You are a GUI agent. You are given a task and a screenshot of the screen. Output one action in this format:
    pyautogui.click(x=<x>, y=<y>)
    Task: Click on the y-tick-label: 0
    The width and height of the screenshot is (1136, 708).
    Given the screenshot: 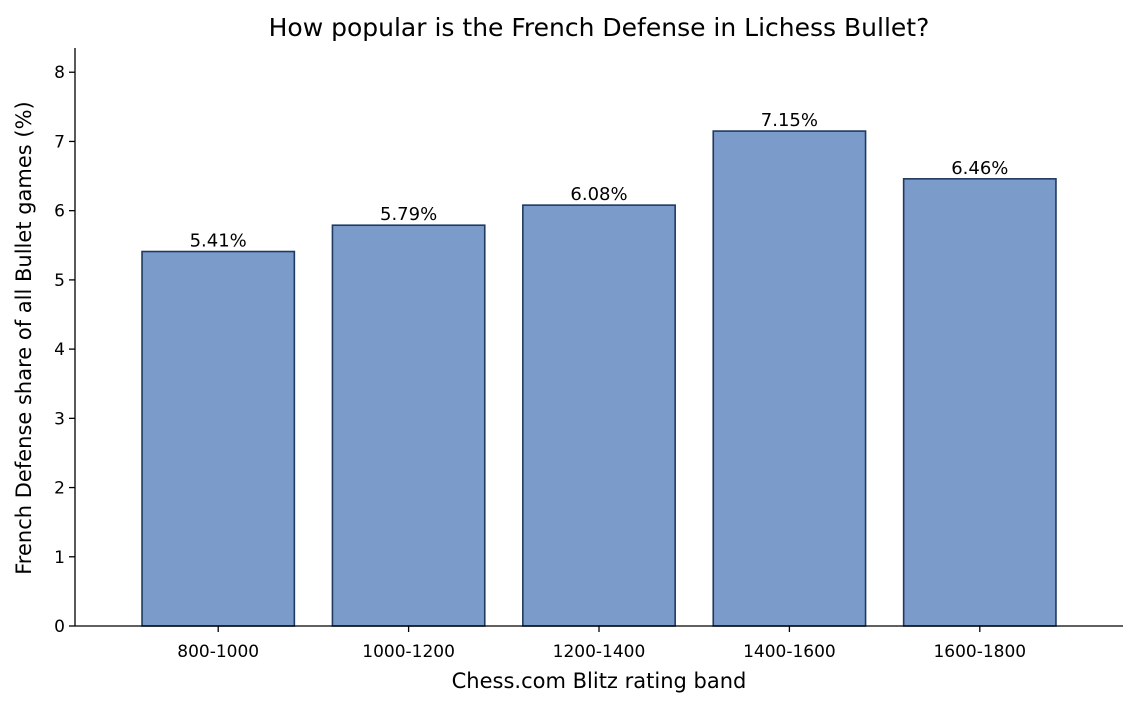 What is the action you would take?
    pyautogui.click(x=59, y=627)
    